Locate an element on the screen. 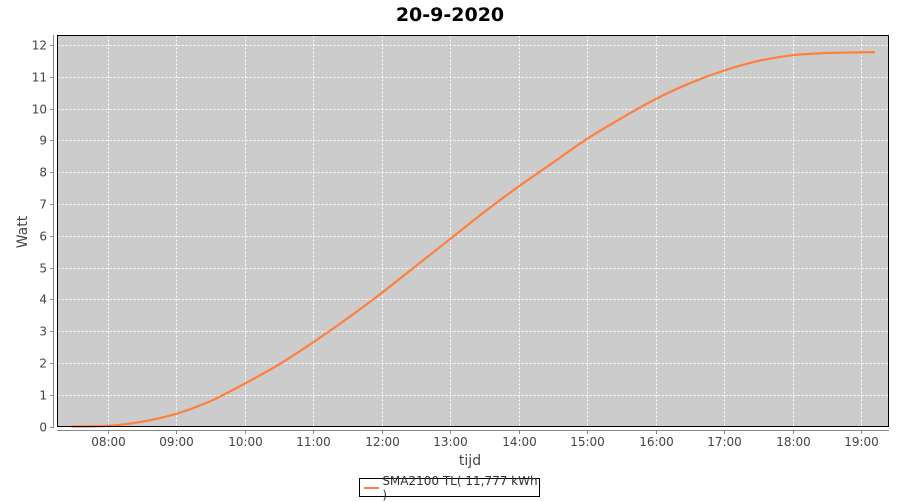  y-tick-label: 10 is located at coordinates (39, 110).